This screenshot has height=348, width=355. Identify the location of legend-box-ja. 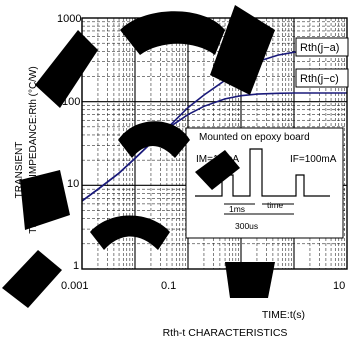
(322, 47).